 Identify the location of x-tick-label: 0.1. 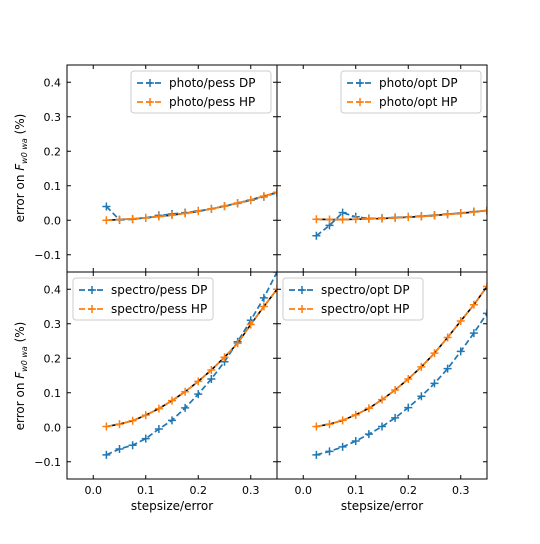
(146, 490).